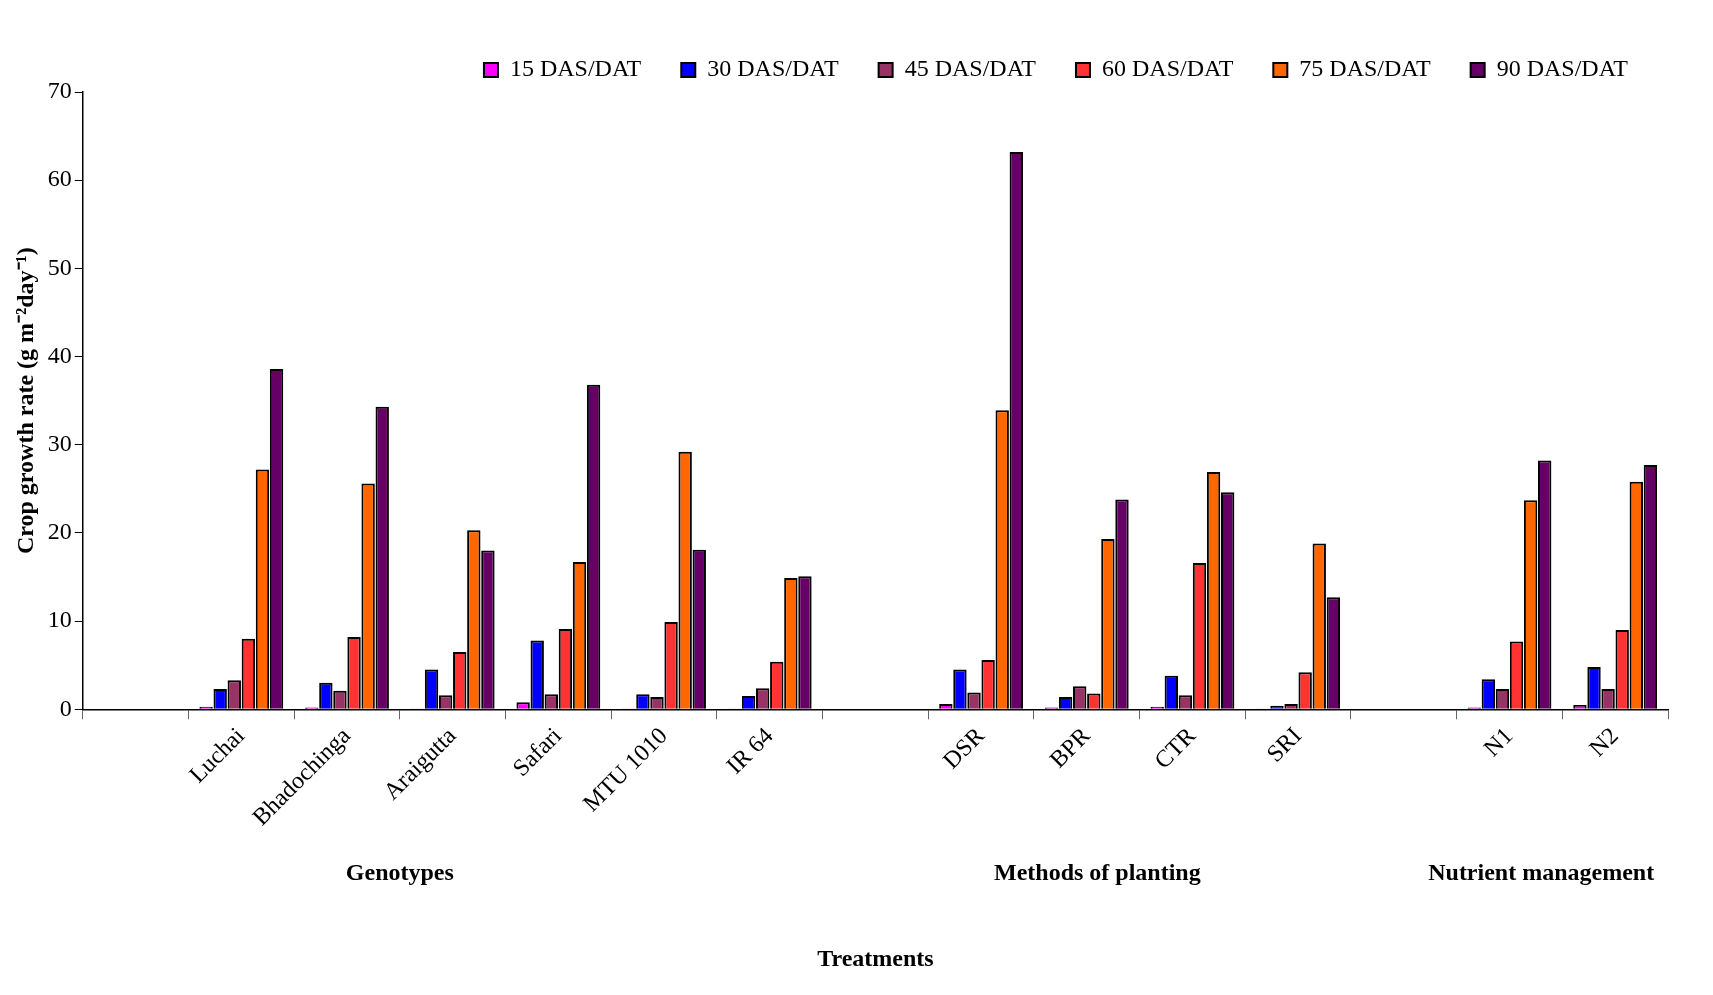 The image size is (1713, 995). What do you see at coordinates (1541, 872) in the screenshot?
I see `text: Nutrient management` at bounding box center [1541, 872].